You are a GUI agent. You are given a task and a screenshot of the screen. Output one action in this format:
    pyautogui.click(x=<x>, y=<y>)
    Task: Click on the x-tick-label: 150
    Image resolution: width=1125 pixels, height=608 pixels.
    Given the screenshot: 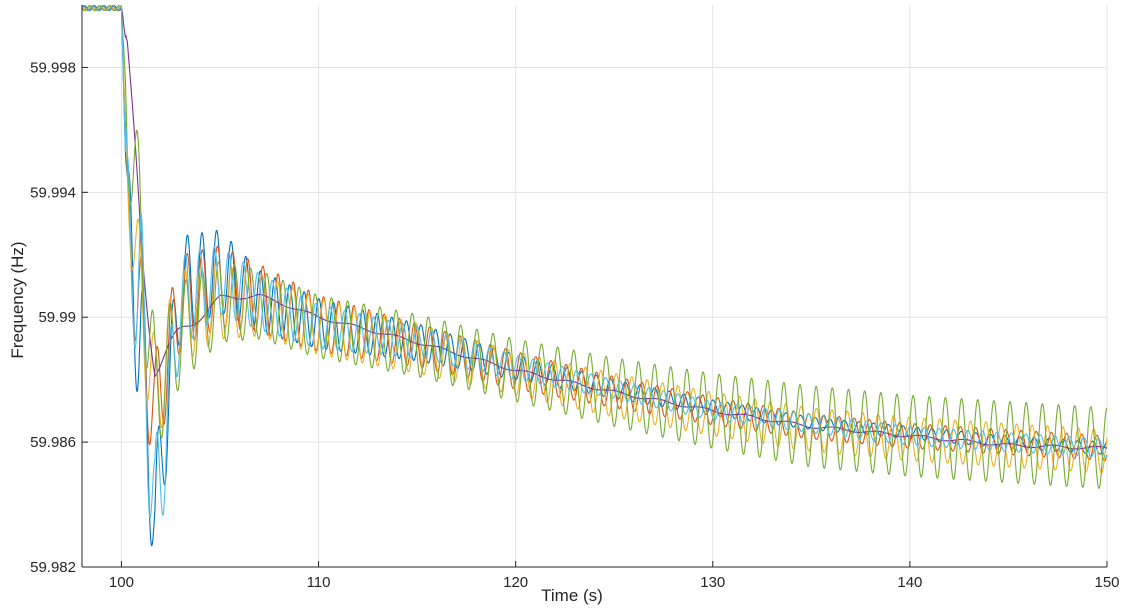 What is the action you would take?
    pyautogui.click(x=1106, y=582)
    